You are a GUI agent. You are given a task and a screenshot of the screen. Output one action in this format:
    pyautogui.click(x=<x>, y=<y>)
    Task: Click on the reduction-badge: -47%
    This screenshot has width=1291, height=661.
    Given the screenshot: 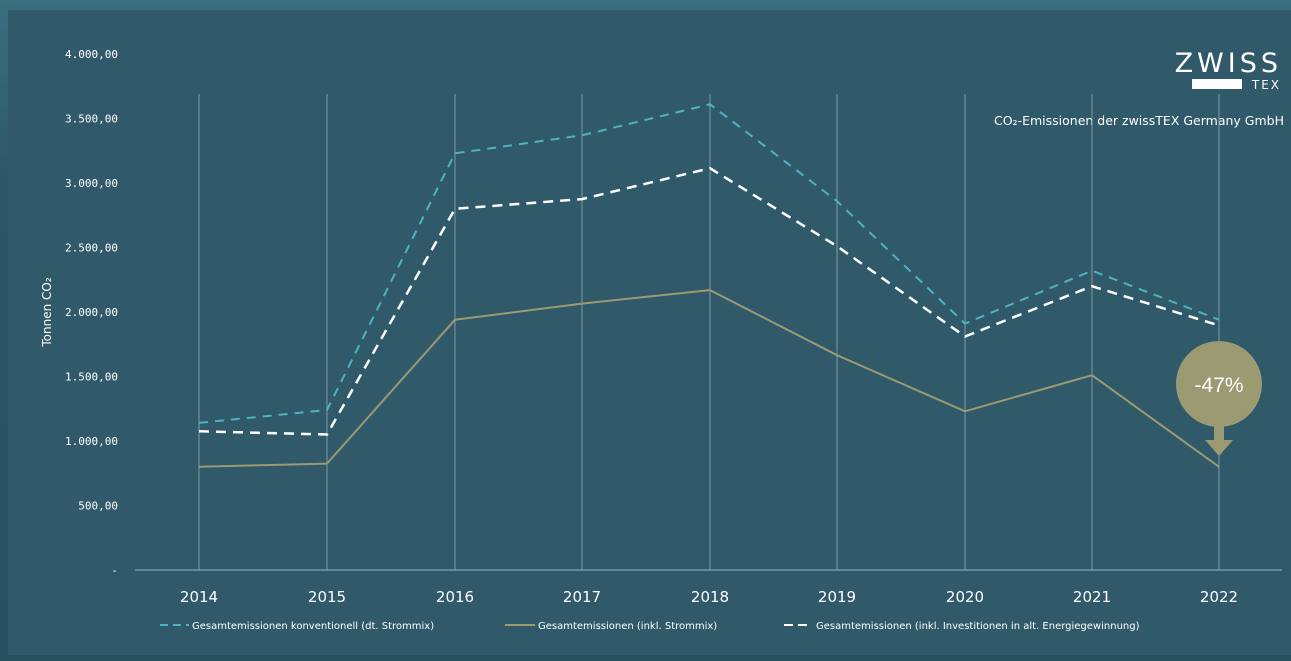 What is the action you would take?
    pyautogui.click(x=1219, y=398)
    